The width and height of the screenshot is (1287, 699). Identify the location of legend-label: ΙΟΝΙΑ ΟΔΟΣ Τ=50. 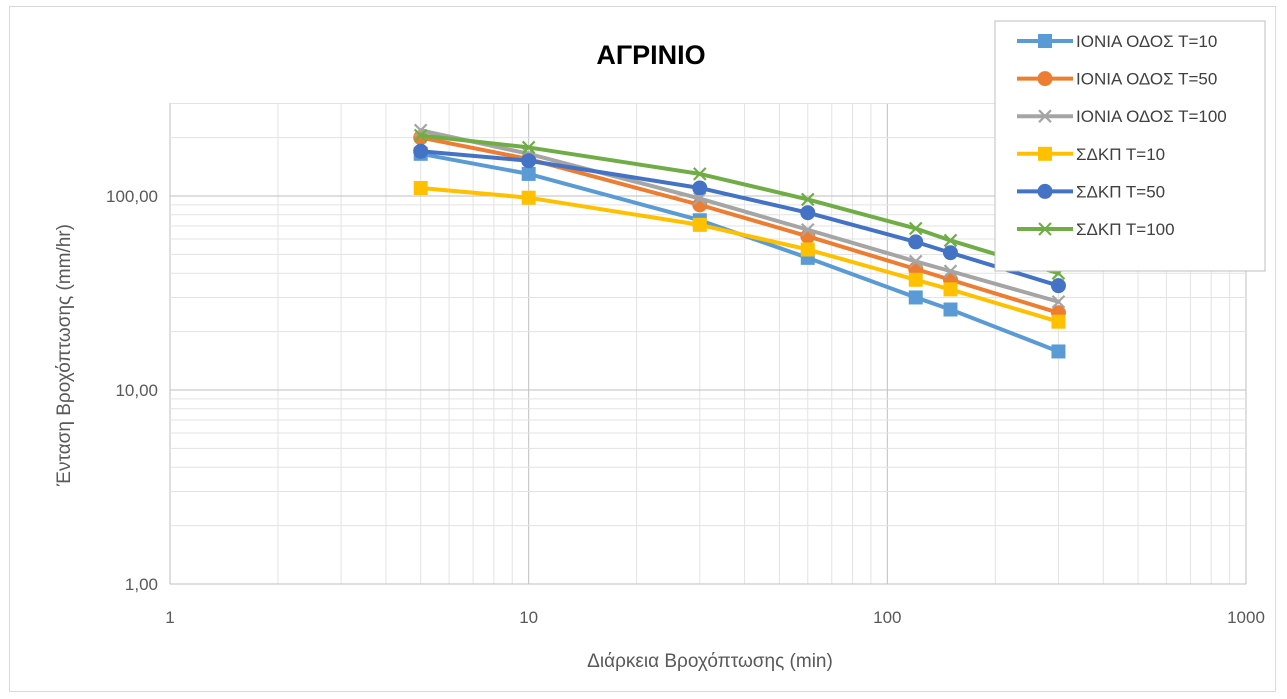
(1146, 79).